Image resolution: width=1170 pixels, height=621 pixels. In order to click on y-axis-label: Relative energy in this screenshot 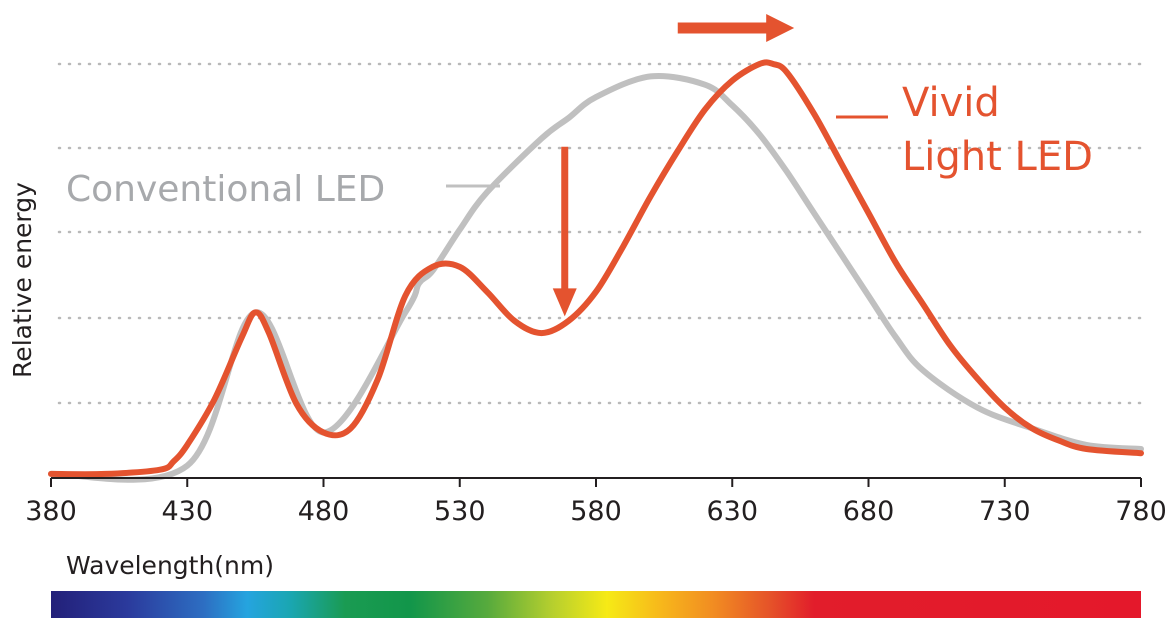, I will do `click(22, 280)`.